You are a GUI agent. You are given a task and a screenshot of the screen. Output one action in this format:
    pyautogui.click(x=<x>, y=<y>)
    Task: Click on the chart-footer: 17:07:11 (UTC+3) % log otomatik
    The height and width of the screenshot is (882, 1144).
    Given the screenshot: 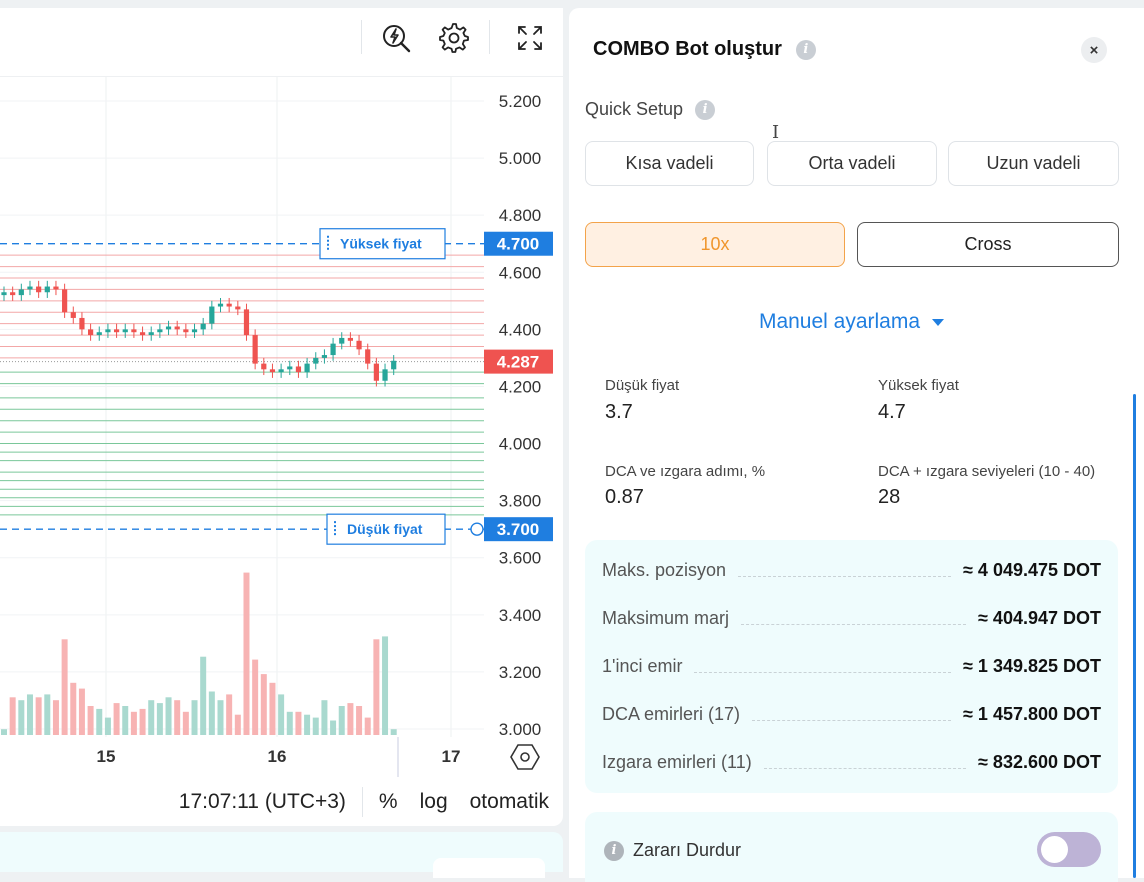 What is the action you would take?
    pyautogui.click(x=281, y=802)
    